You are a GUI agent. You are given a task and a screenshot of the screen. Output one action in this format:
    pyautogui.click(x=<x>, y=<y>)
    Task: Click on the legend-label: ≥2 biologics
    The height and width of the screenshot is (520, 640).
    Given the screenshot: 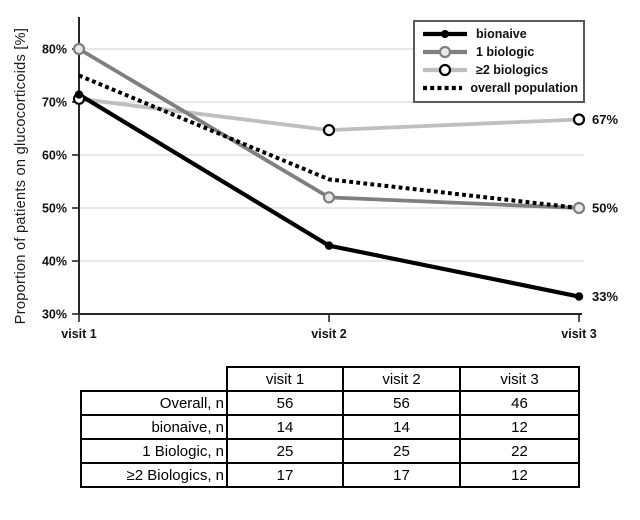 What is the action you would take?
    pyautogui.click(x=512, y=70)
    